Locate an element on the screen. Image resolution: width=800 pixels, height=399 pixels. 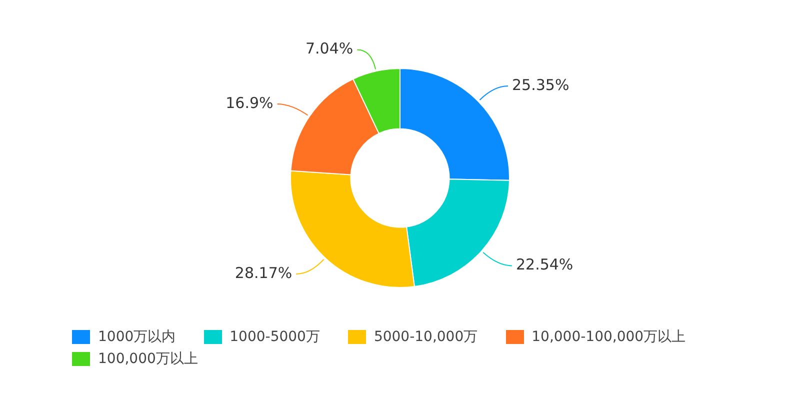
legend-label: 10,000-100,000万以上 is located at coordinates (609, 337).